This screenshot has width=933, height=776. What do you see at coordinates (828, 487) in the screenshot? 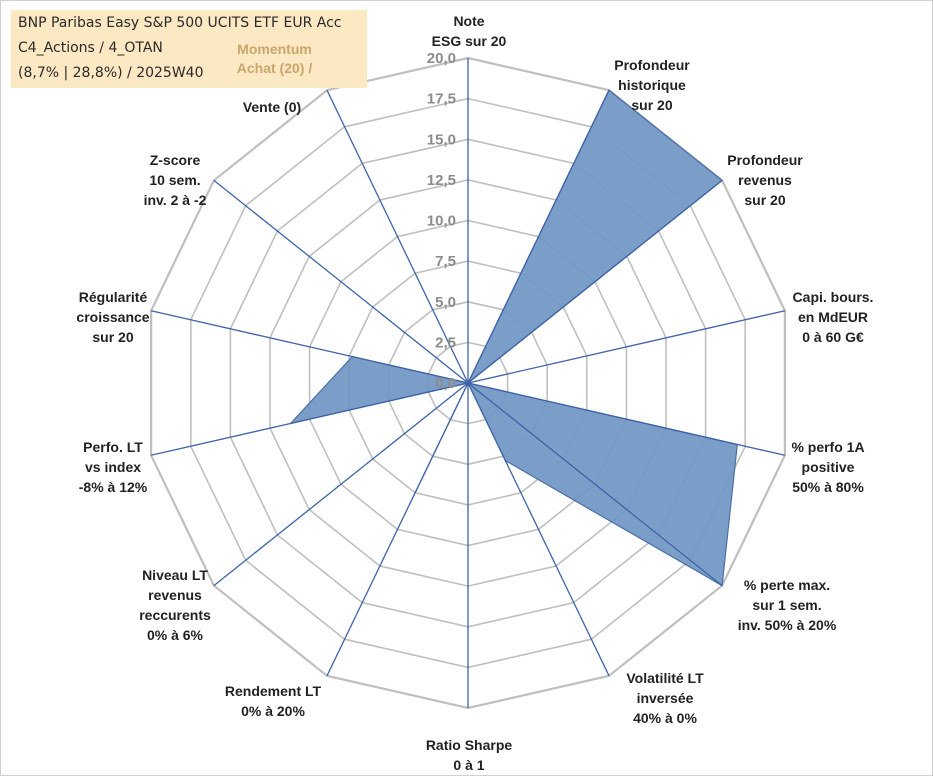
I see `axis-label-line: 50% à 80%` at bounding box center [828, 487].